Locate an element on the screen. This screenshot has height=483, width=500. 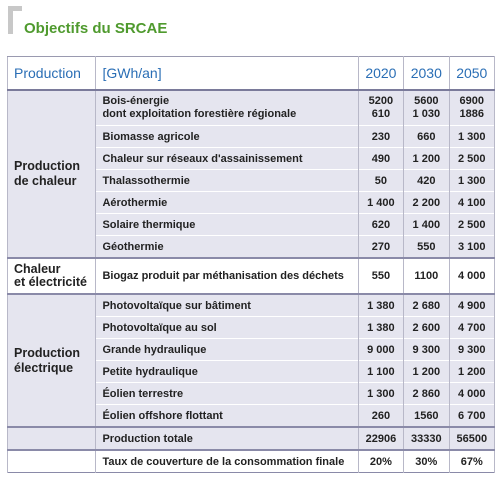
cell-line: 1 030 is located at coordinates (426, 114).